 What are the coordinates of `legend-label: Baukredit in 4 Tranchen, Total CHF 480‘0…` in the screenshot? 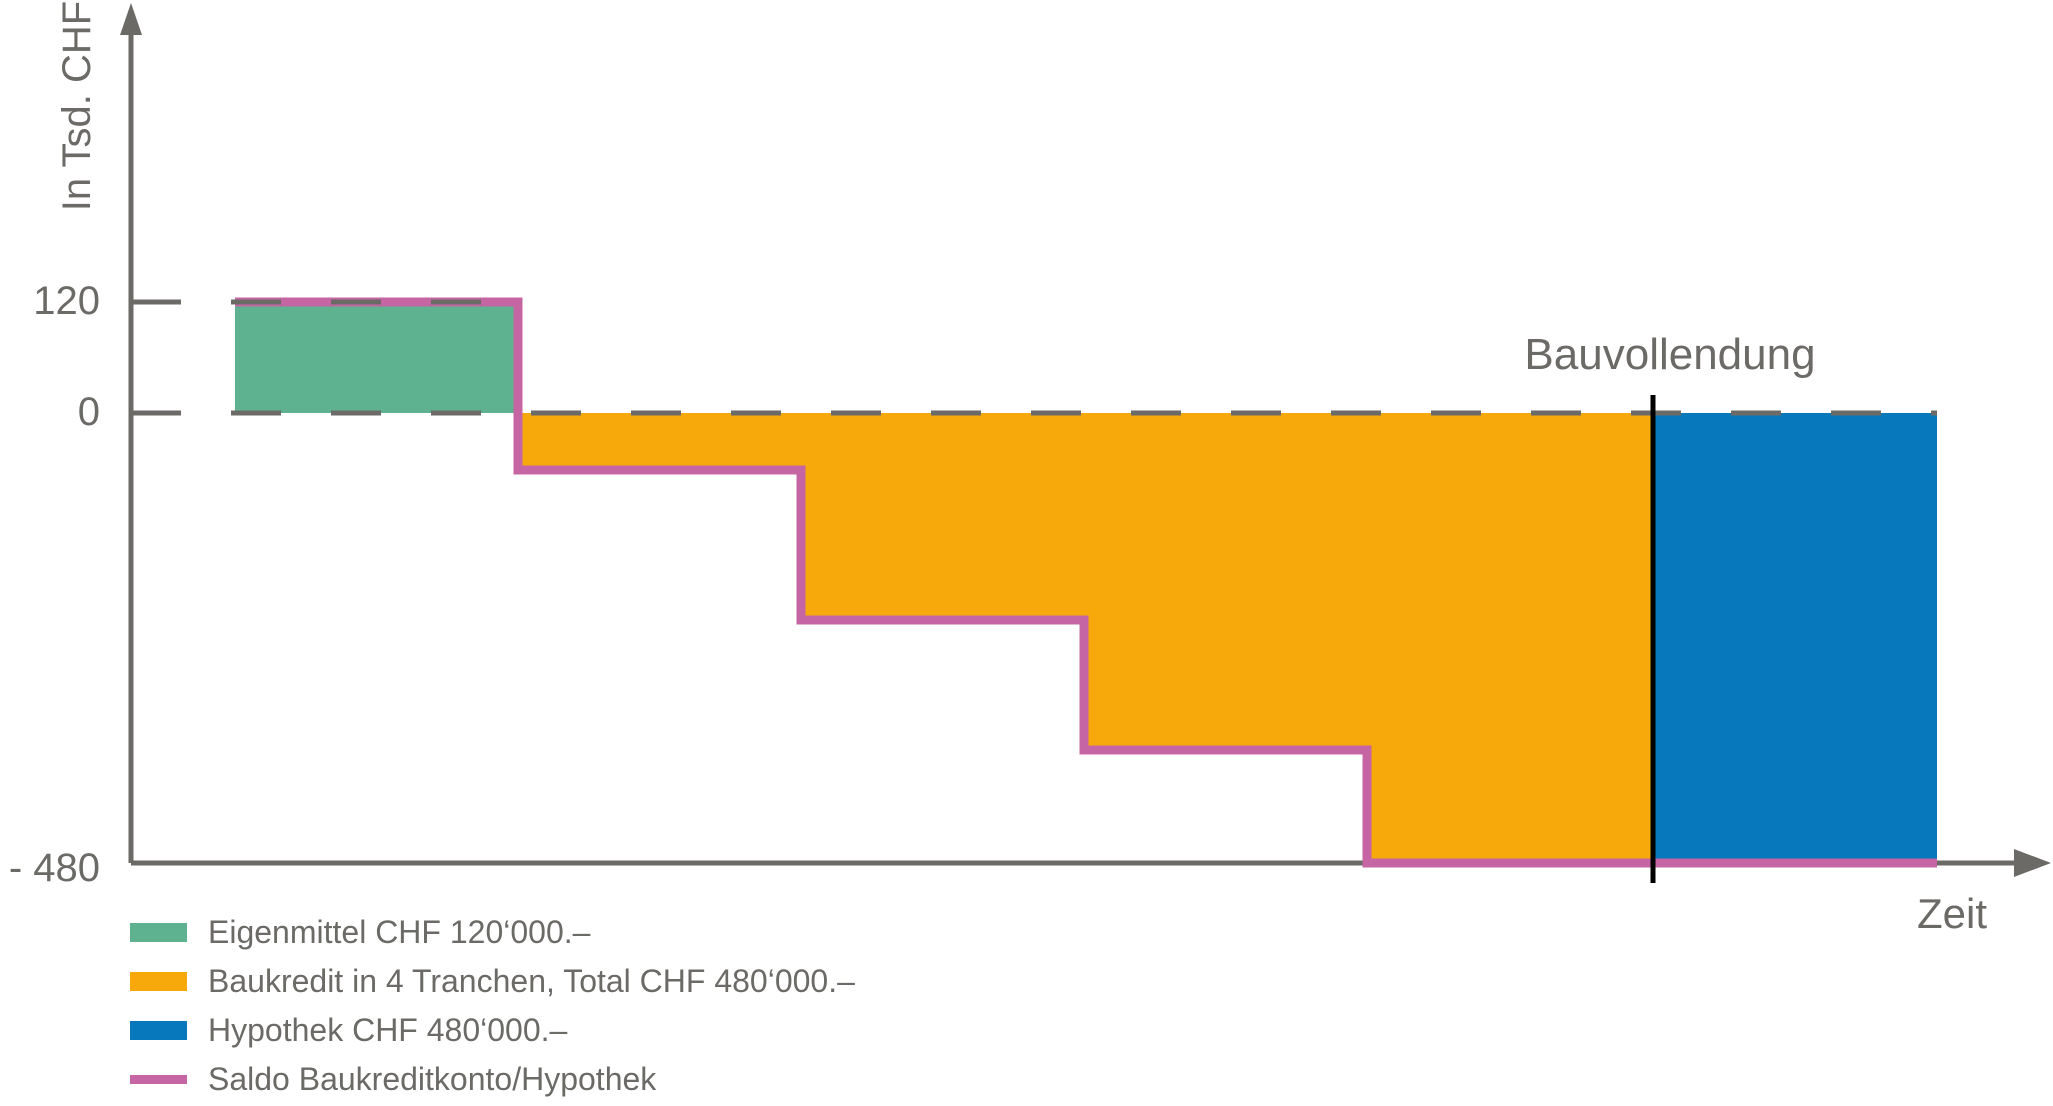 It's located at (531, 981).